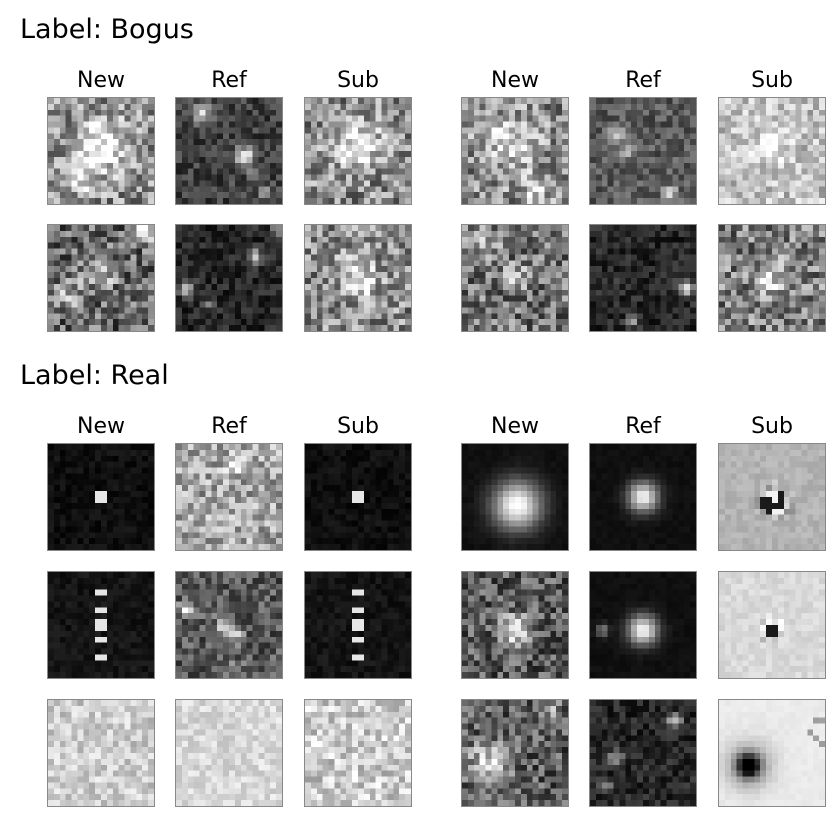 The width and height of the screenshot is (830, 814). Describe the element at coordinates (94, 375) in the screenshot. I see `section-title-real: Label: Real` at that location.